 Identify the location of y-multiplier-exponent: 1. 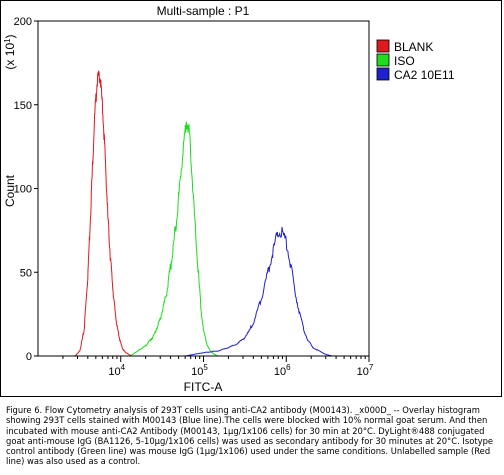
(7, 40).